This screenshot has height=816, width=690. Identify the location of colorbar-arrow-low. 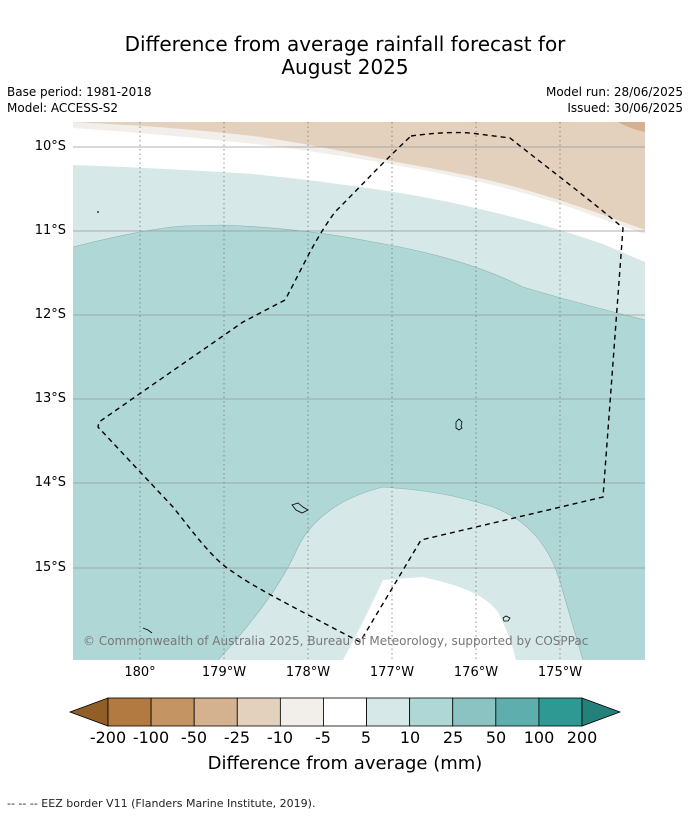
(88, 712).